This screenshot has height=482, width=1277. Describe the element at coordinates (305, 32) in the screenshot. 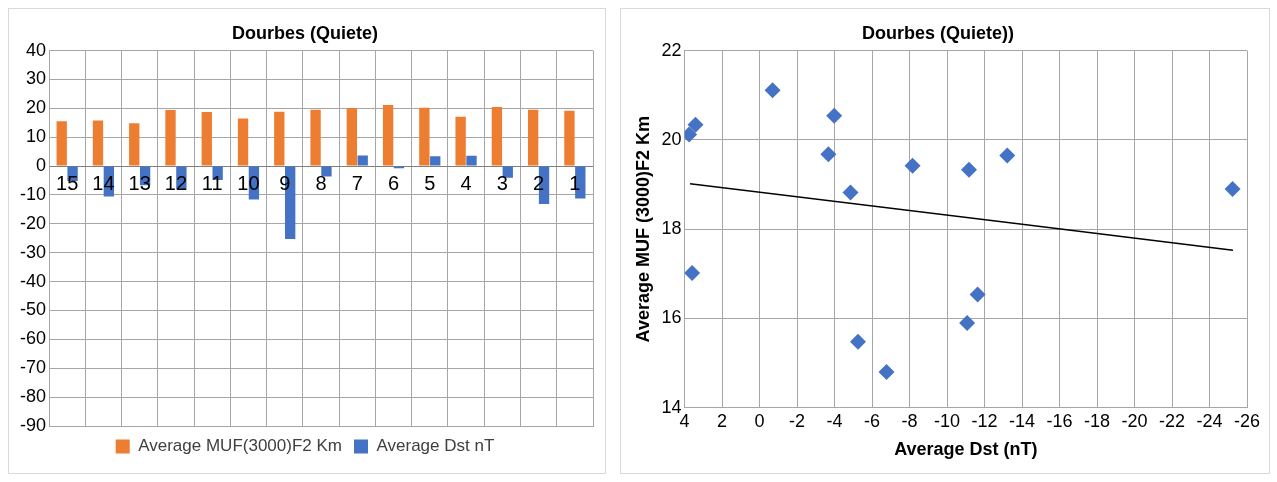

I see `chart-title: Dourbes (Quiete)` at that location.